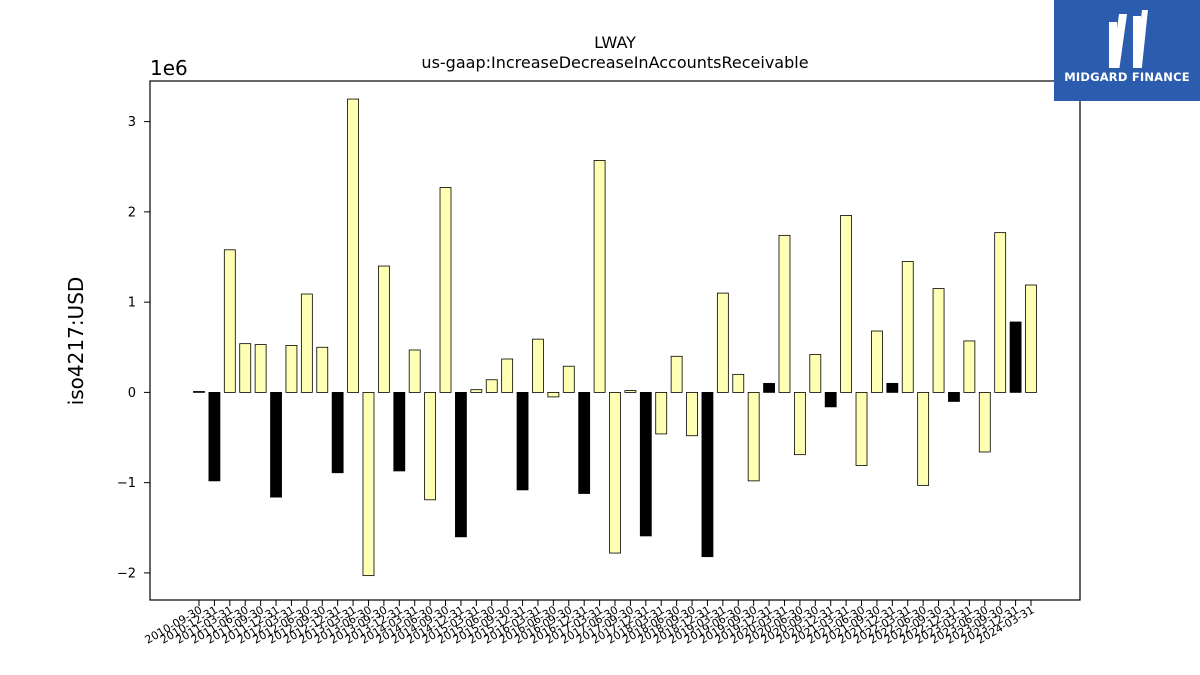  Describe the element at coordinates (126, 573) in the screenshot. I see `y-tick-label: −2` at that location.